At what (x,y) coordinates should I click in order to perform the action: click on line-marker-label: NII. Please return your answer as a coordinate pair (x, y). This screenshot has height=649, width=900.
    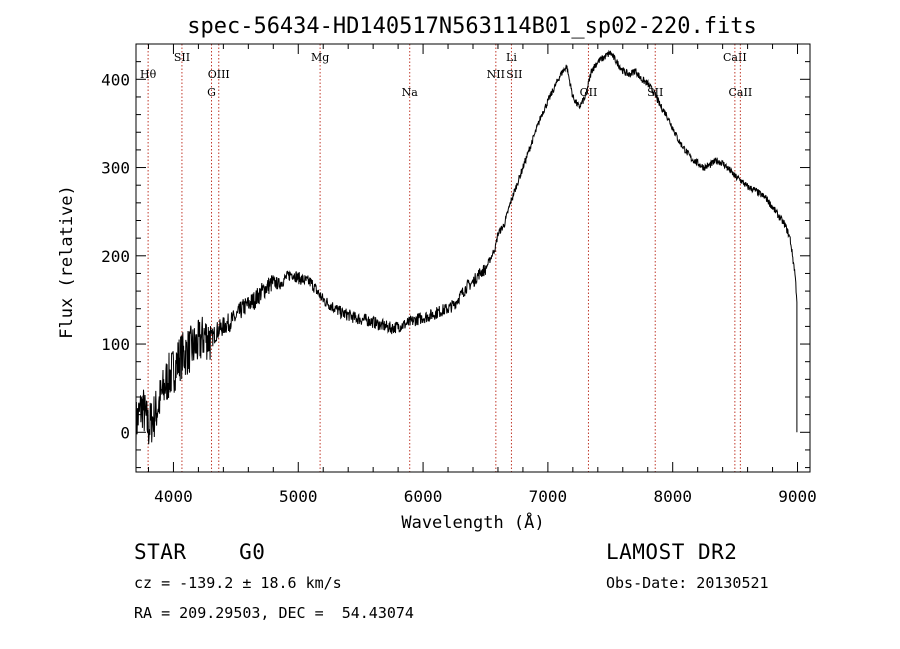
    Looking at the image, I should click on (496, 74).